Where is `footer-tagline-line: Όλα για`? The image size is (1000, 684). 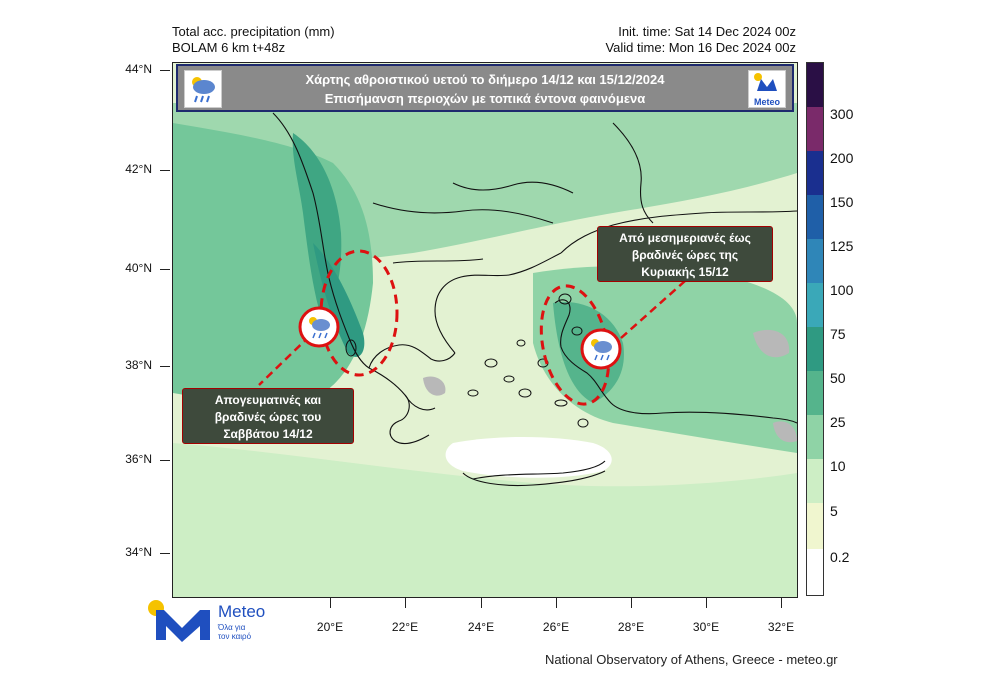 footer-tagline-line: Όλα για is located at coordinates (232, 627).